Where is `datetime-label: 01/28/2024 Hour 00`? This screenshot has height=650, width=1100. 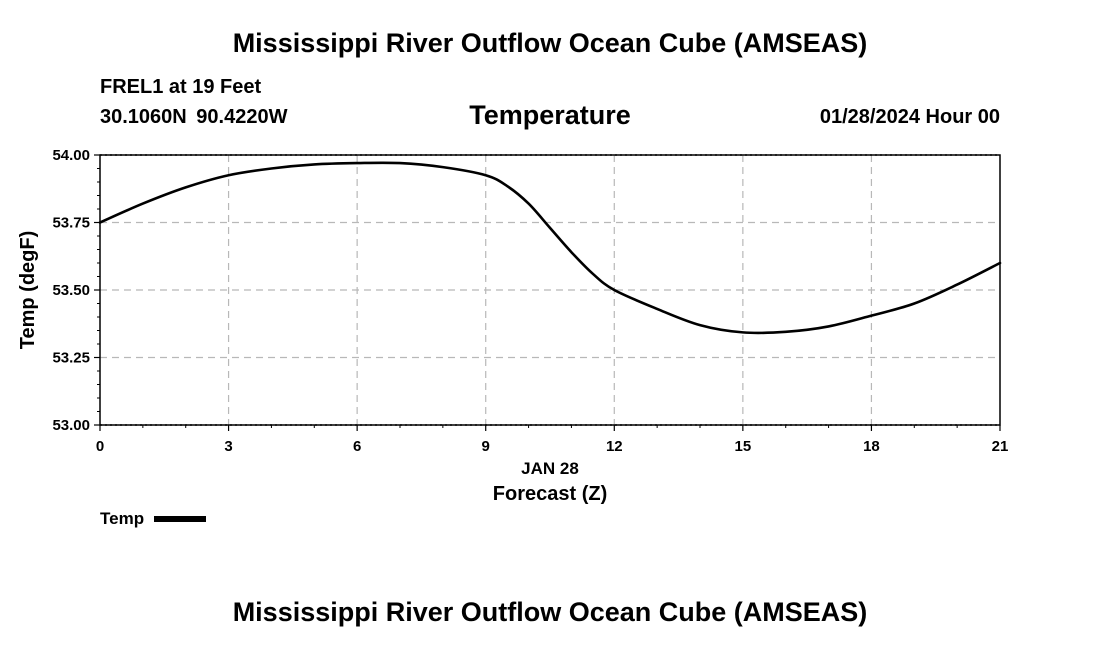
datetime-label: 01/28/2024 Hour 00 is located at coordinates (909, 117).